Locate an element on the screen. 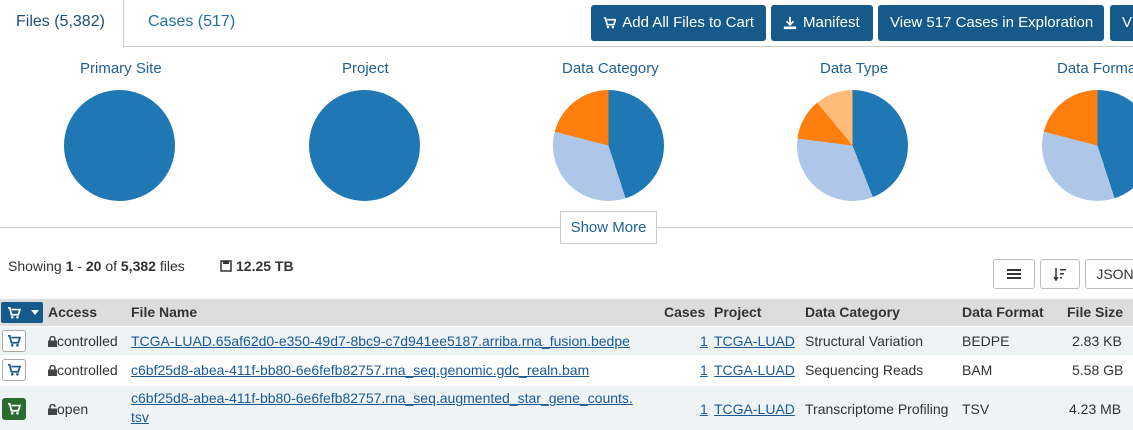 This screenshot has width=1133, height=430. header-file-name: File Name is located at coordinates (164, 312).